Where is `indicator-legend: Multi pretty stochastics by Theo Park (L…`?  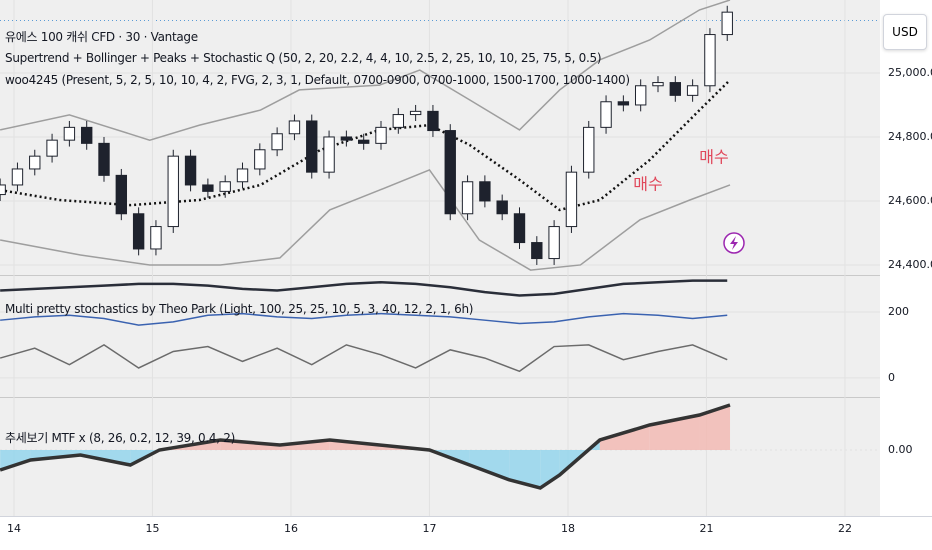
indicator-legend: Multi pretty stochastics by Theo Park (L… is located at coordinates (239, 309).